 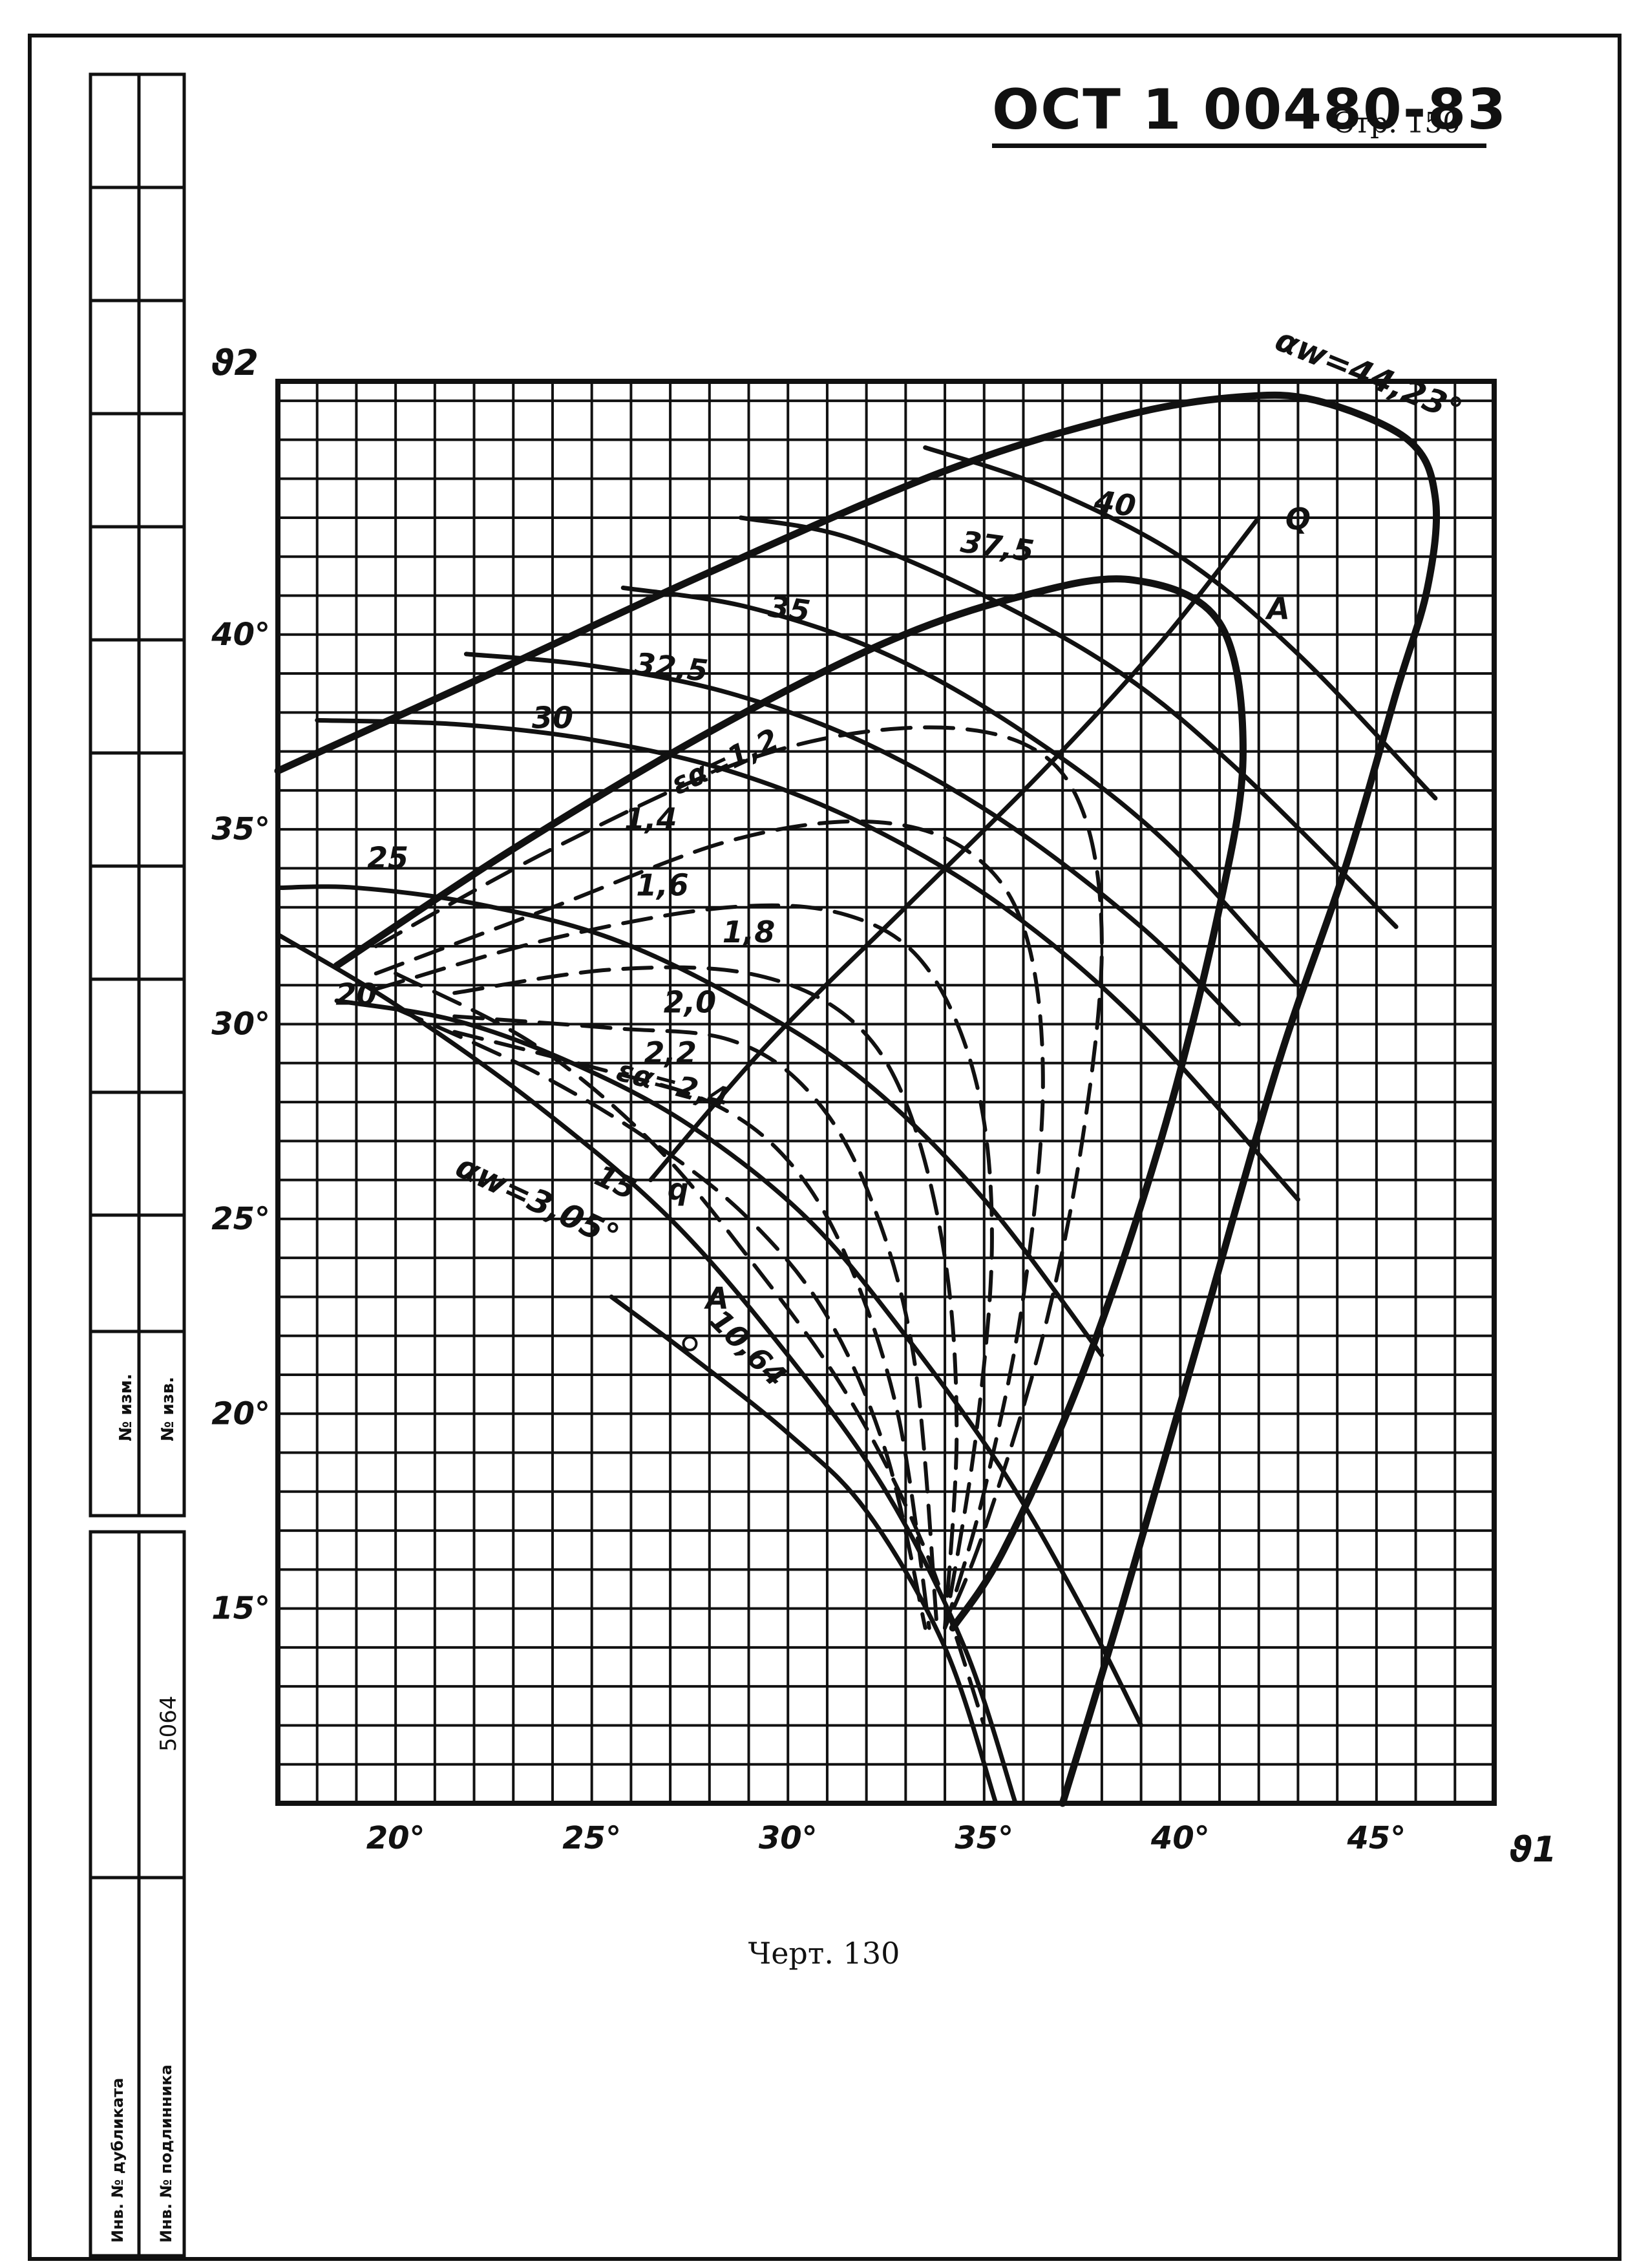 What do you see at coordinates (615, 1182) in the screenshot?
I see `label-15: 15` at bounding box center [615, 1182].